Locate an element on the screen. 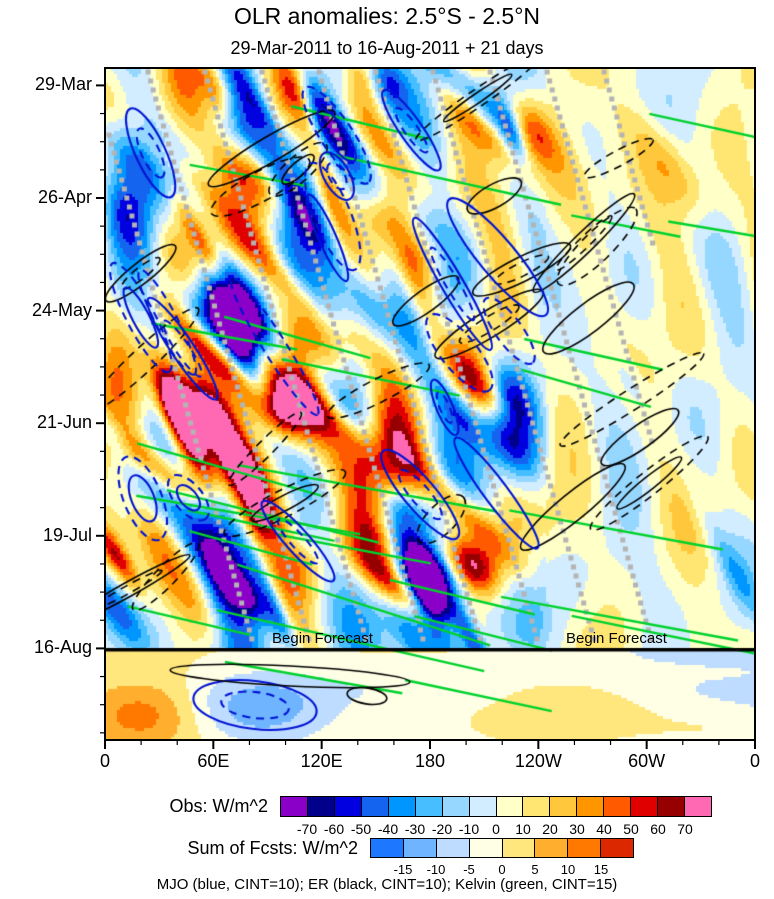 Image resolution: width=774 pixels, height=899 pixels. obs-colorbar-label: Obs: W/m^2 is located at coordinates (218, 806).